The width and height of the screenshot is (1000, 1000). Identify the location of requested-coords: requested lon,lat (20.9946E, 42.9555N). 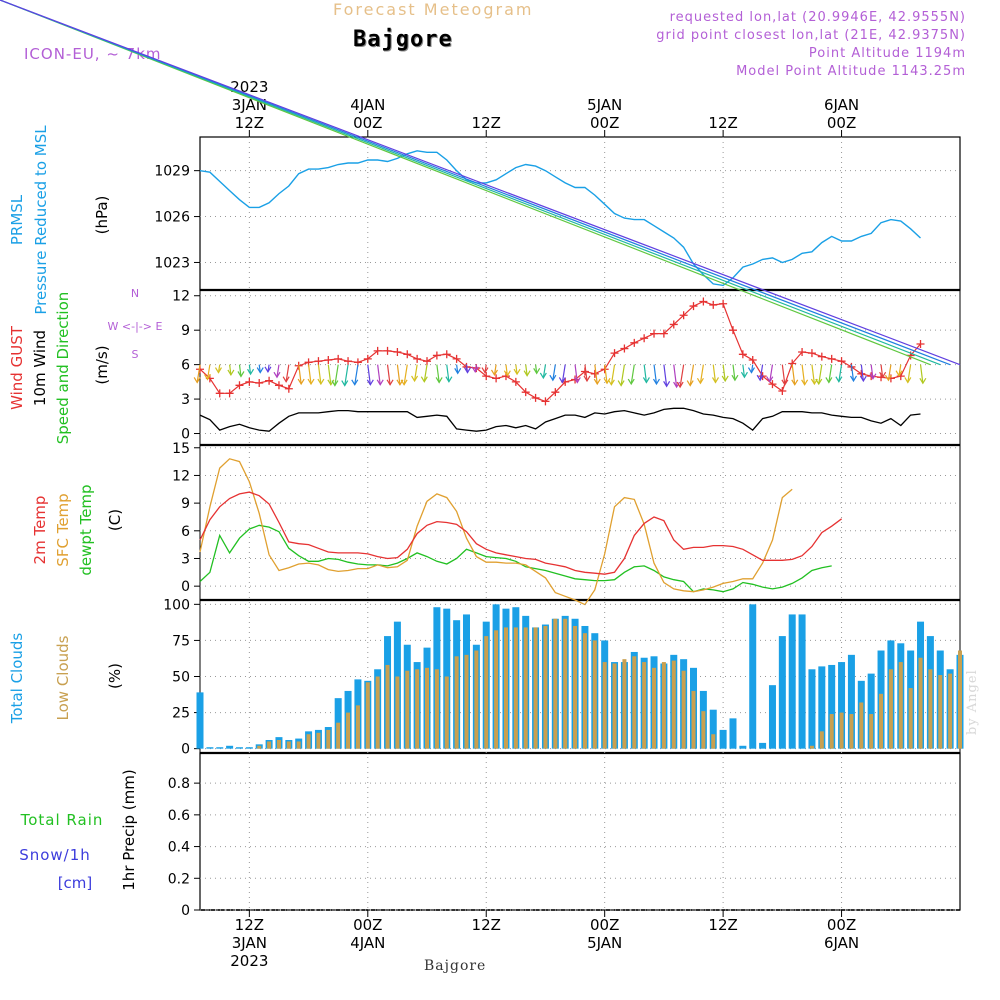
(817, 17).